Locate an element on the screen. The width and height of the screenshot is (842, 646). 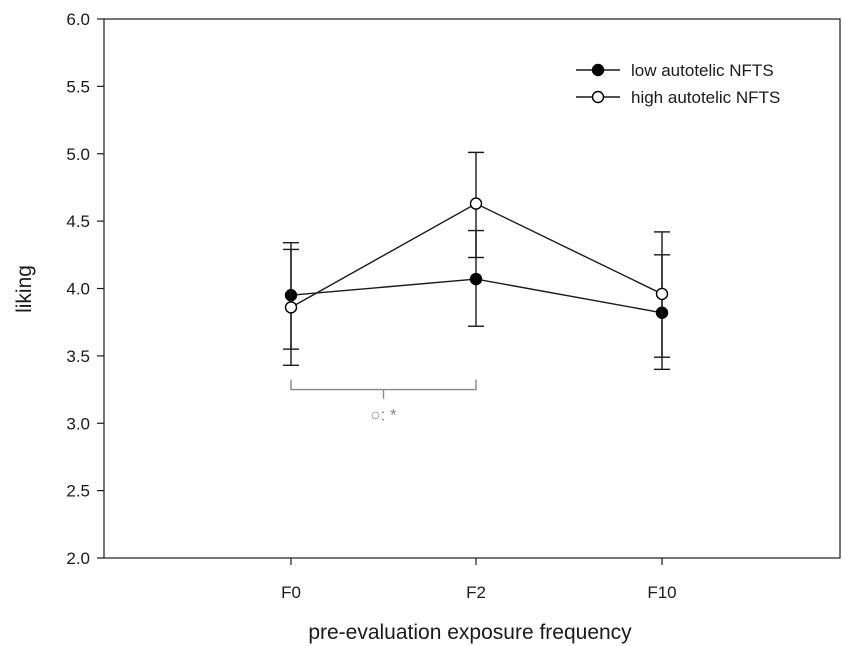
x-axis-title: pre-evaluation exposure frequency is located at coordinates (470, 632).